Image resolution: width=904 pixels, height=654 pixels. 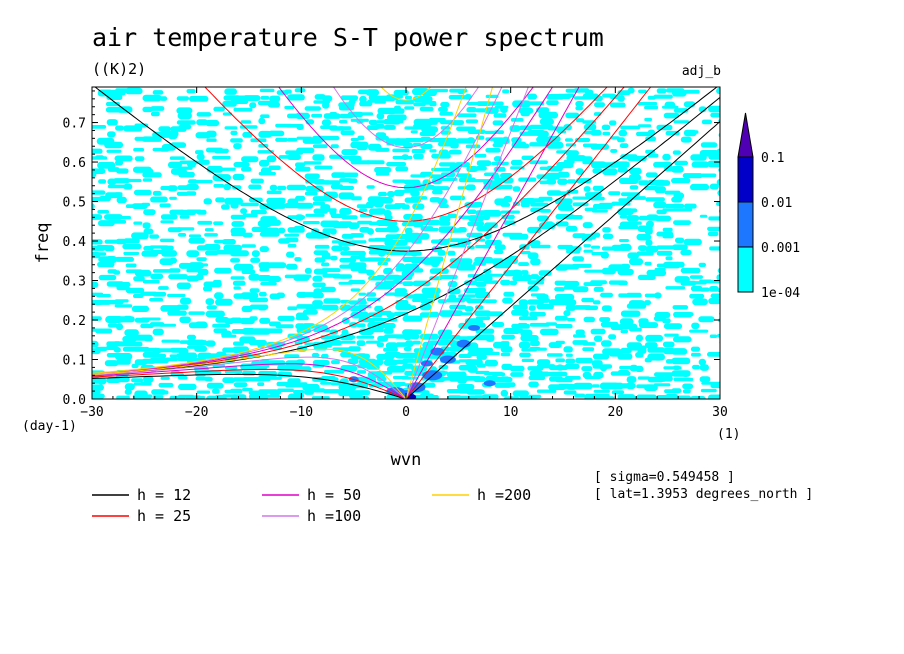 I want to click on x-tick-label: −10, so click(x=301, y=412).